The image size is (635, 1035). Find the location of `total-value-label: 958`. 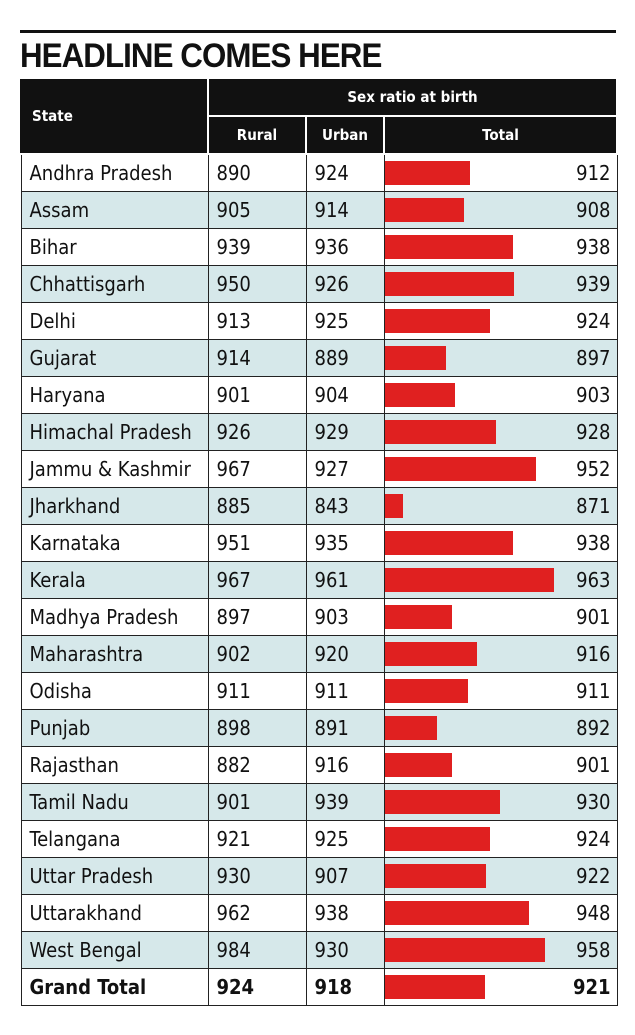

total-value-label: 958 is located at coordinates (593, 950).